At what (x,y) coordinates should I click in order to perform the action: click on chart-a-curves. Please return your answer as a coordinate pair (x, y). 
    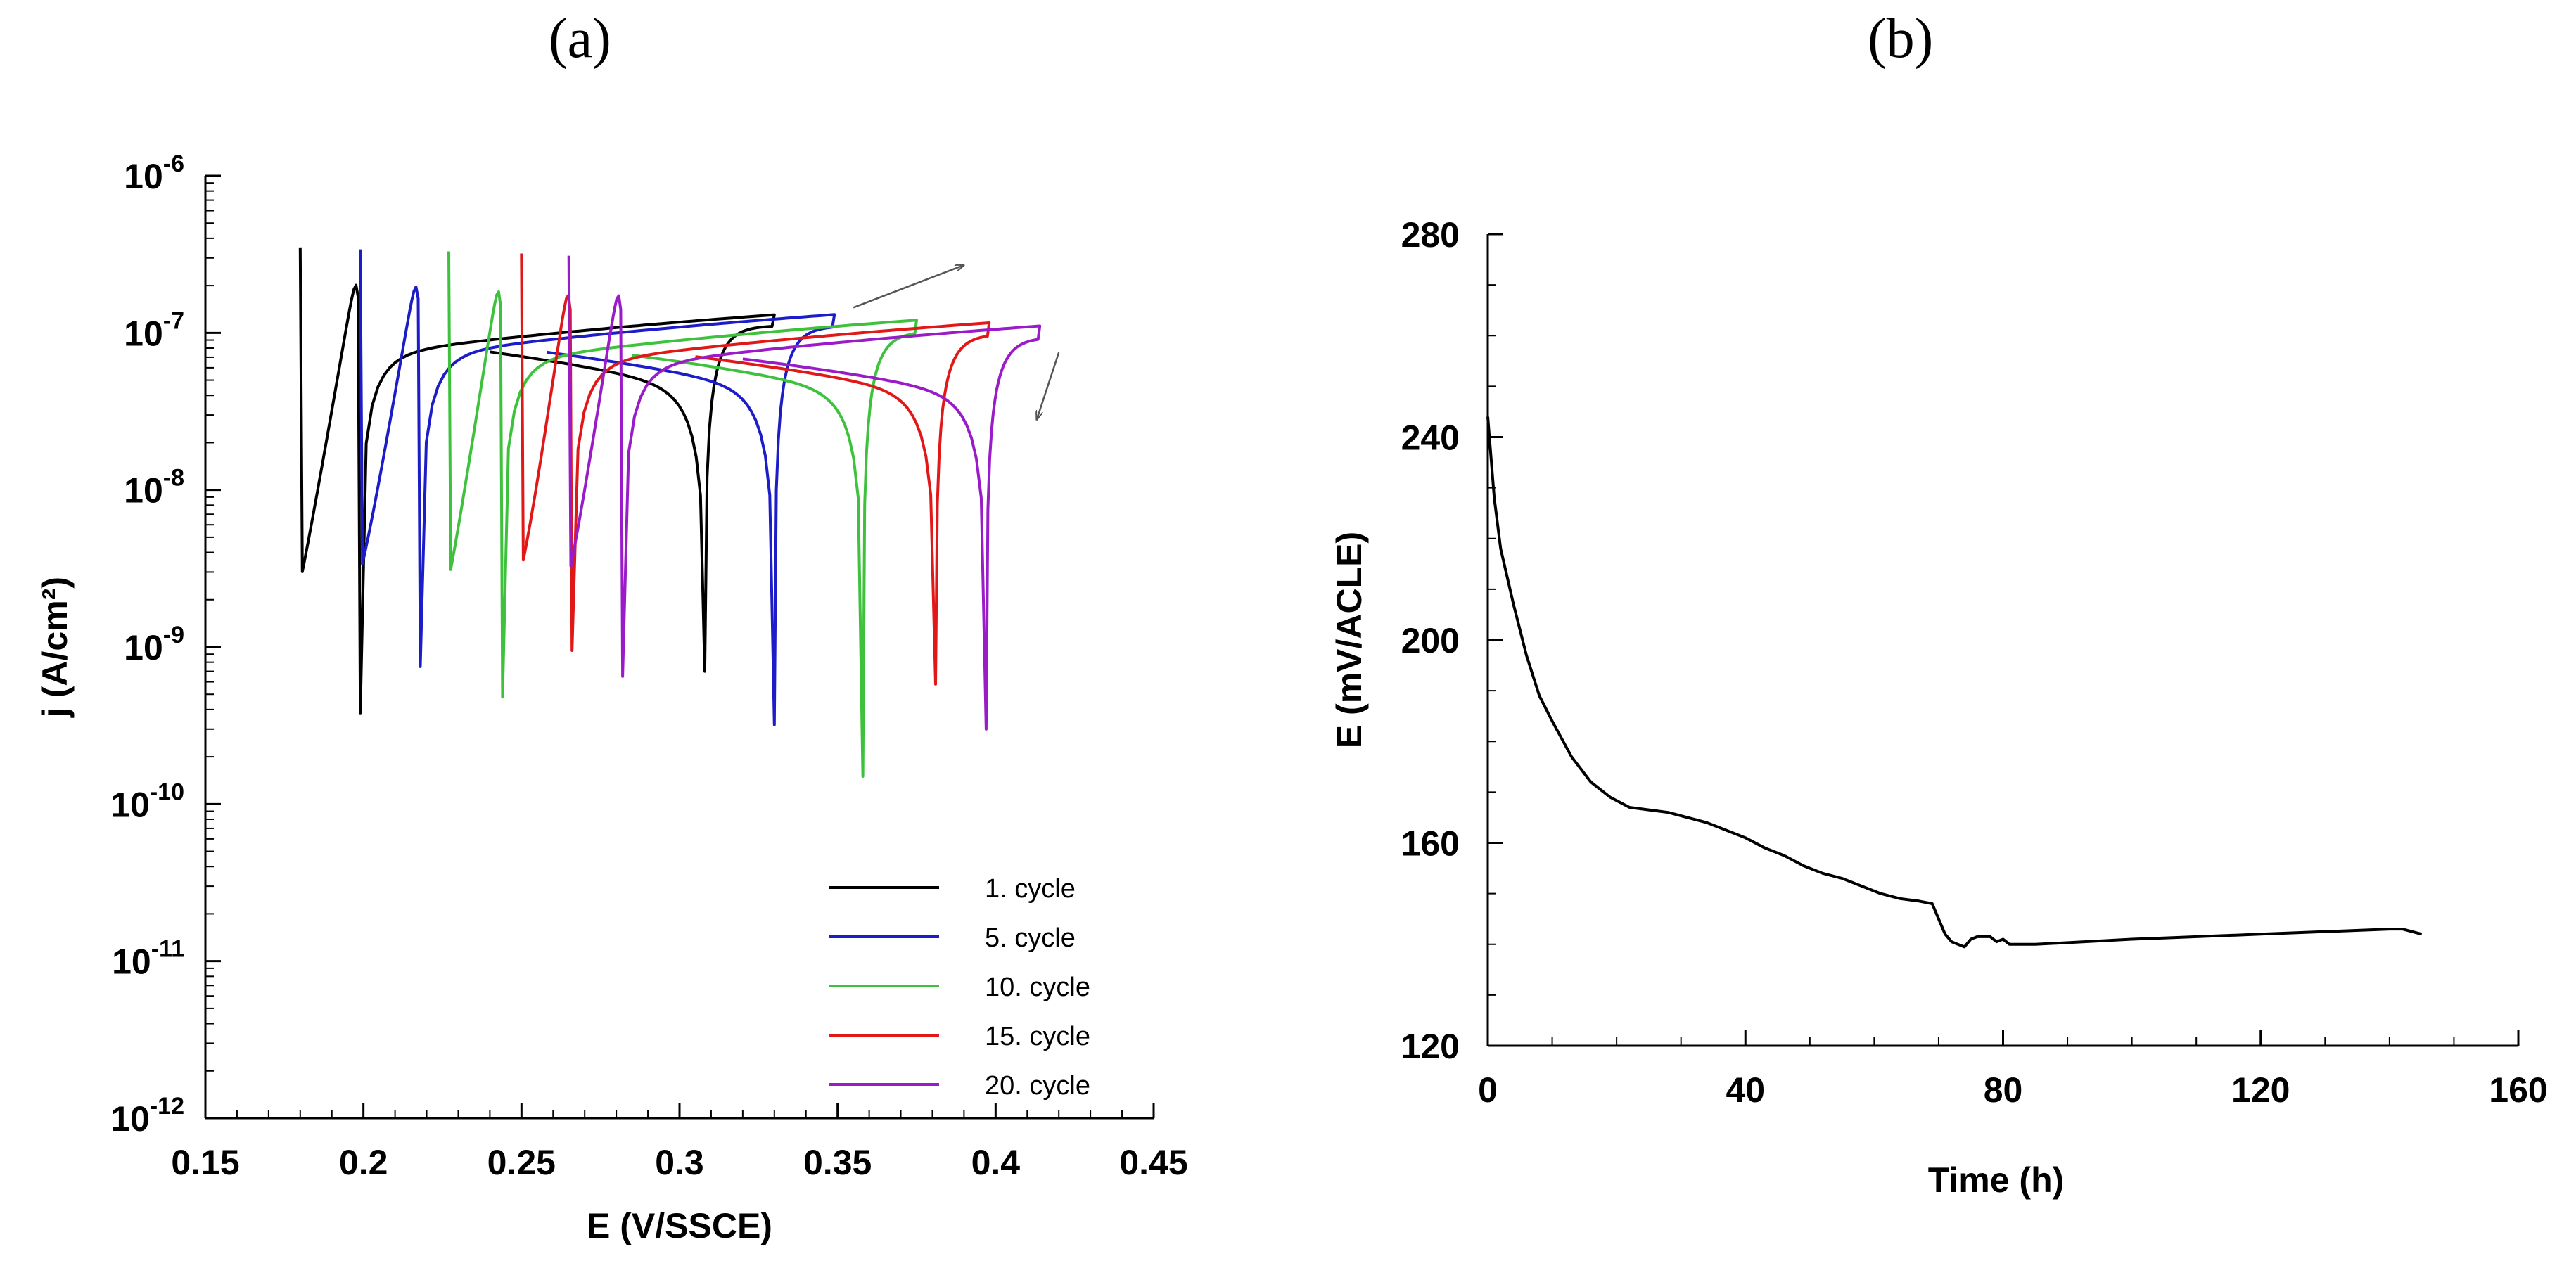
    Looking at the image, I should click on (670, 512).